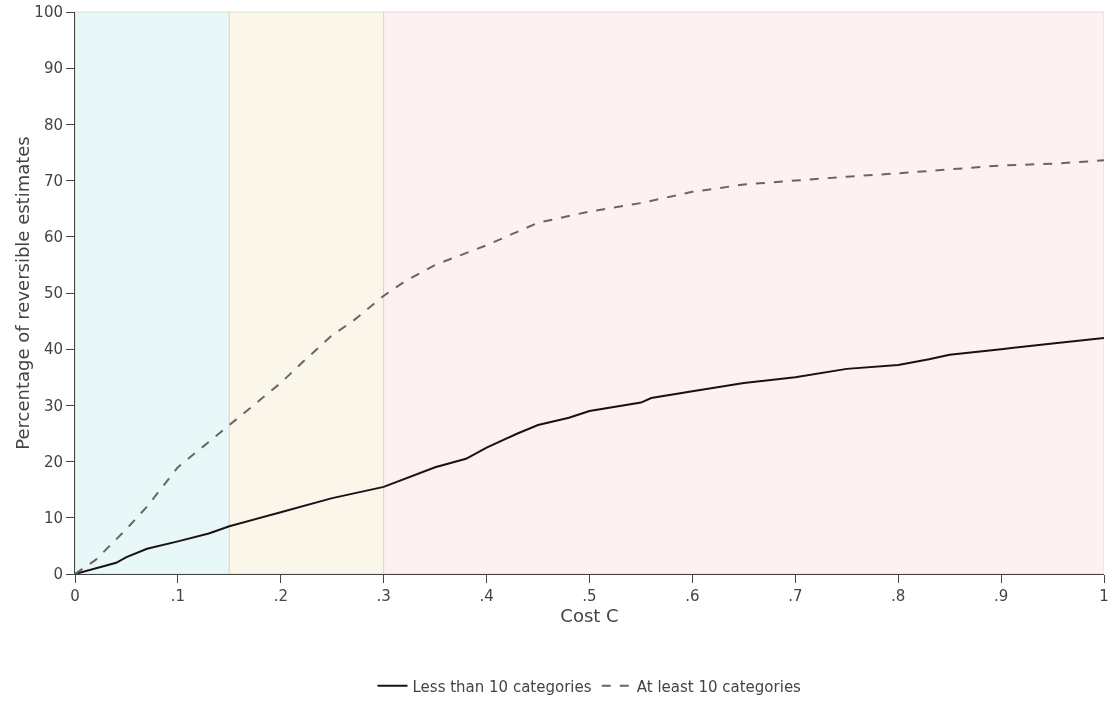 This screenshot has width=1120, height=715. I want to click on y-tick-label: 0, so click(58, 574).